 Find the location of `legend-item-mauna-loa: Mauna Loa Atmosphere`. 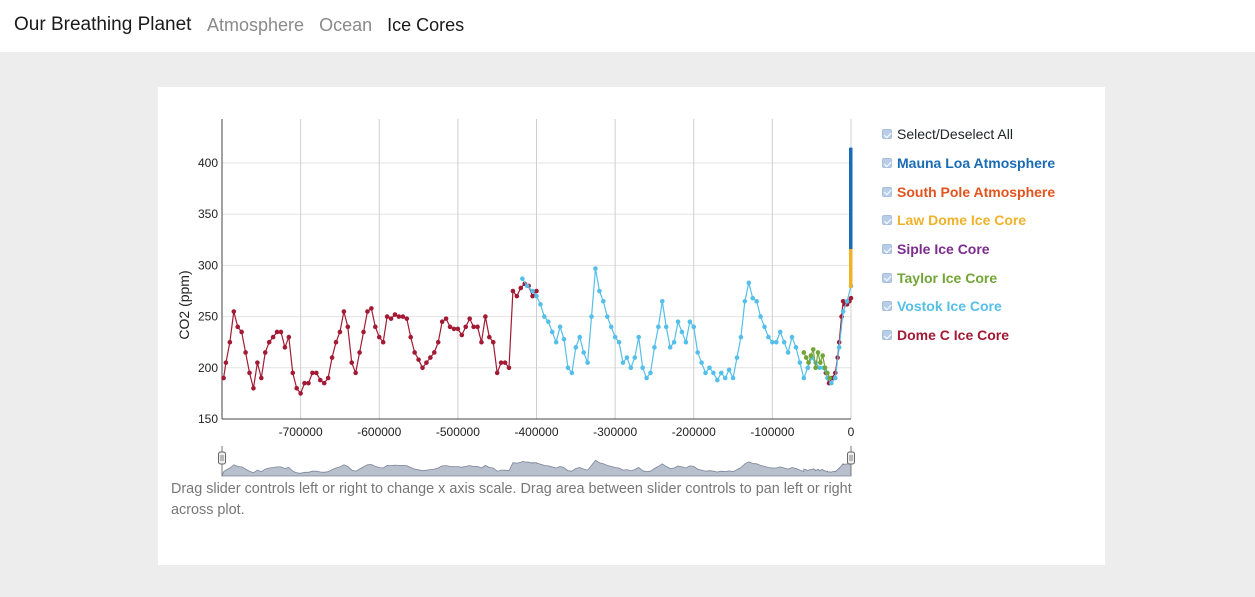

legend-item-mauna-loa: Mauna Loa Atmosphere is located at coordinates (968, 163).